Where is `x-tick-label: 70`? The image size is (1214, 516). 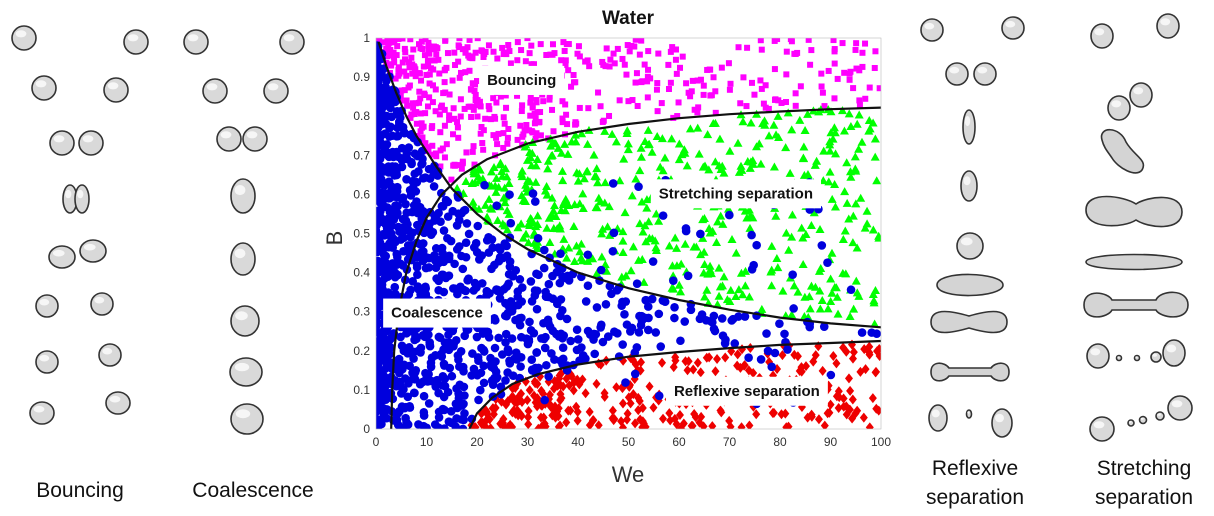
x-tick-label: 70 is located at coordinates (730, 442).